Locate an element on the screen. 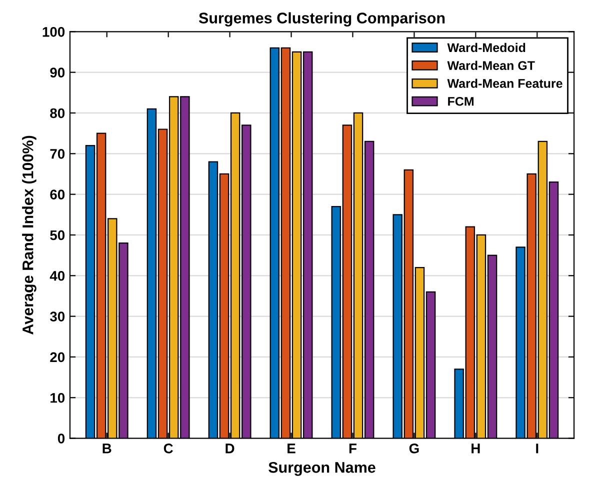  y-tick-label: 10 is located at coordinates (57, 397).